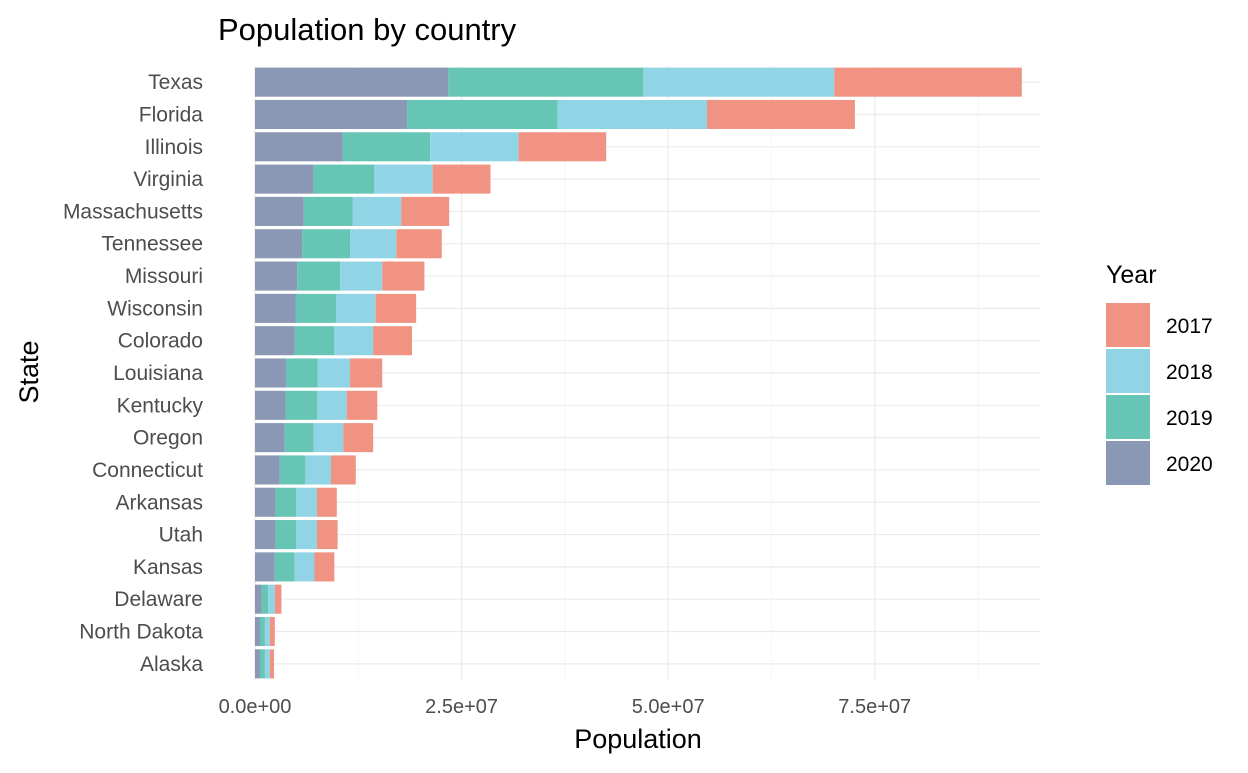 The height and width of the screenshot is (773, 1248). I want to click on bar-virginia-2020, so click(284, 179).